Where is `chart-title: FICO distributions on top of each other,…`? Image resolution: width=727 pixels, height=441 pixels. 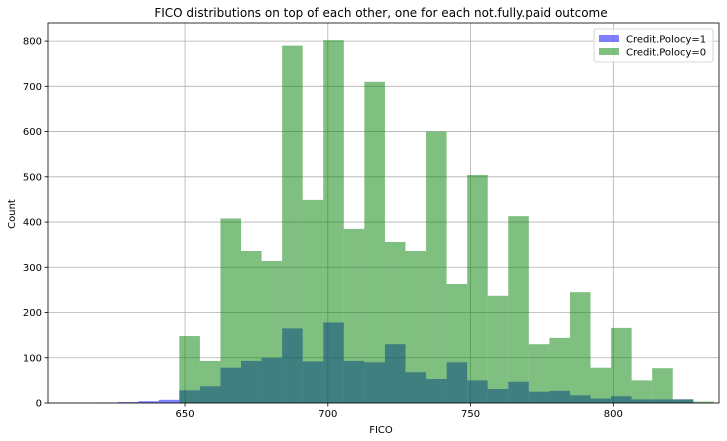 chart-title: FICO distributions on top of each other,… is located at coordinates (380, 13).